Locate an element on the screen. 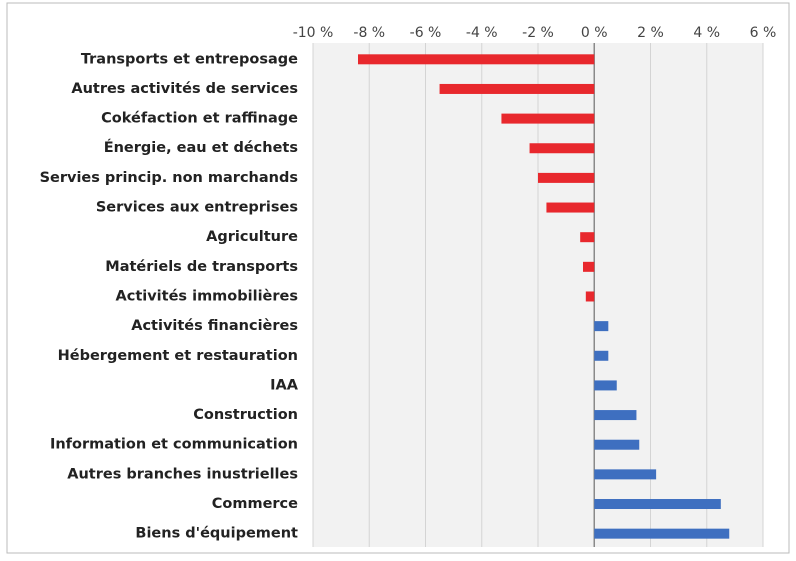 This screenshot has width=796, height=561. category-label: Information et communication is located at coordinates (174, 445).